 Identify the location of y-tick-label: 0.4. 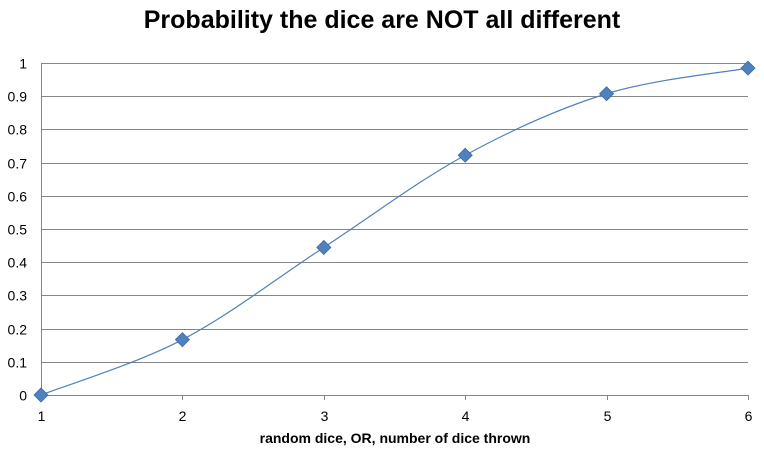
(18, 263).